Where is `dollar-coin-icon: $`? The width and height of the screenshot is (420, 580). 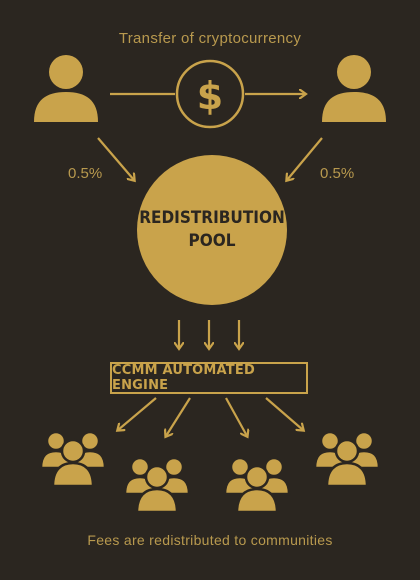 dollar-coin-icon: $ is located at coordinates (210, 94).